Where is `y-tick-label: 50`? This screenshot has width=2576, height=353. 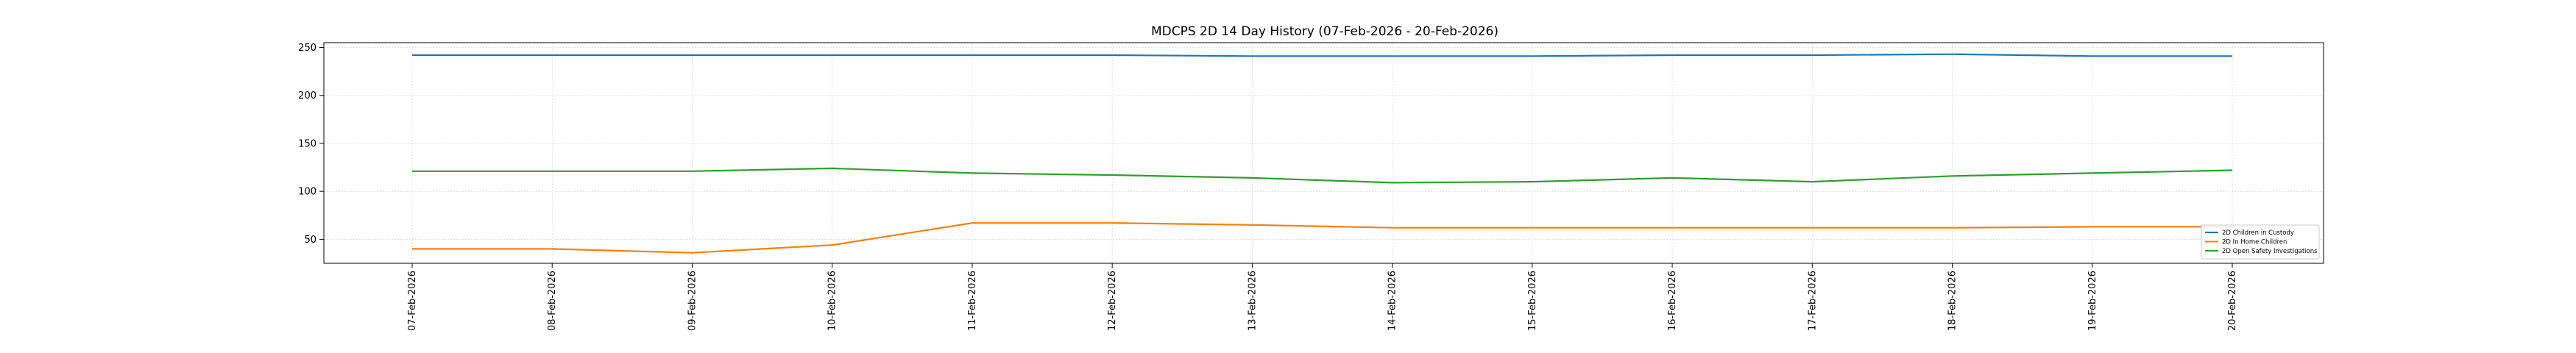
y-tick-label: 50 is located at coordinates (310, 241).